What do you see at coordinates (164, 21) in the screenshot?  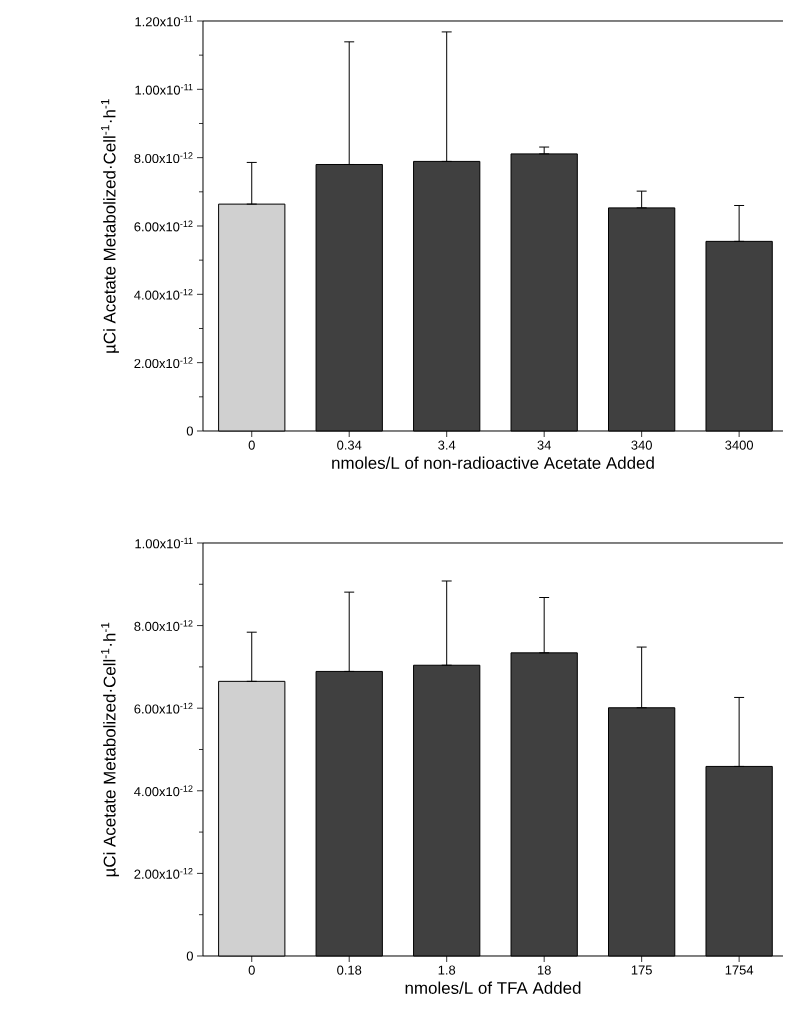 I see `y-tick-label: 1.20x10$^{-11}$` at bounding box center [164, 21].